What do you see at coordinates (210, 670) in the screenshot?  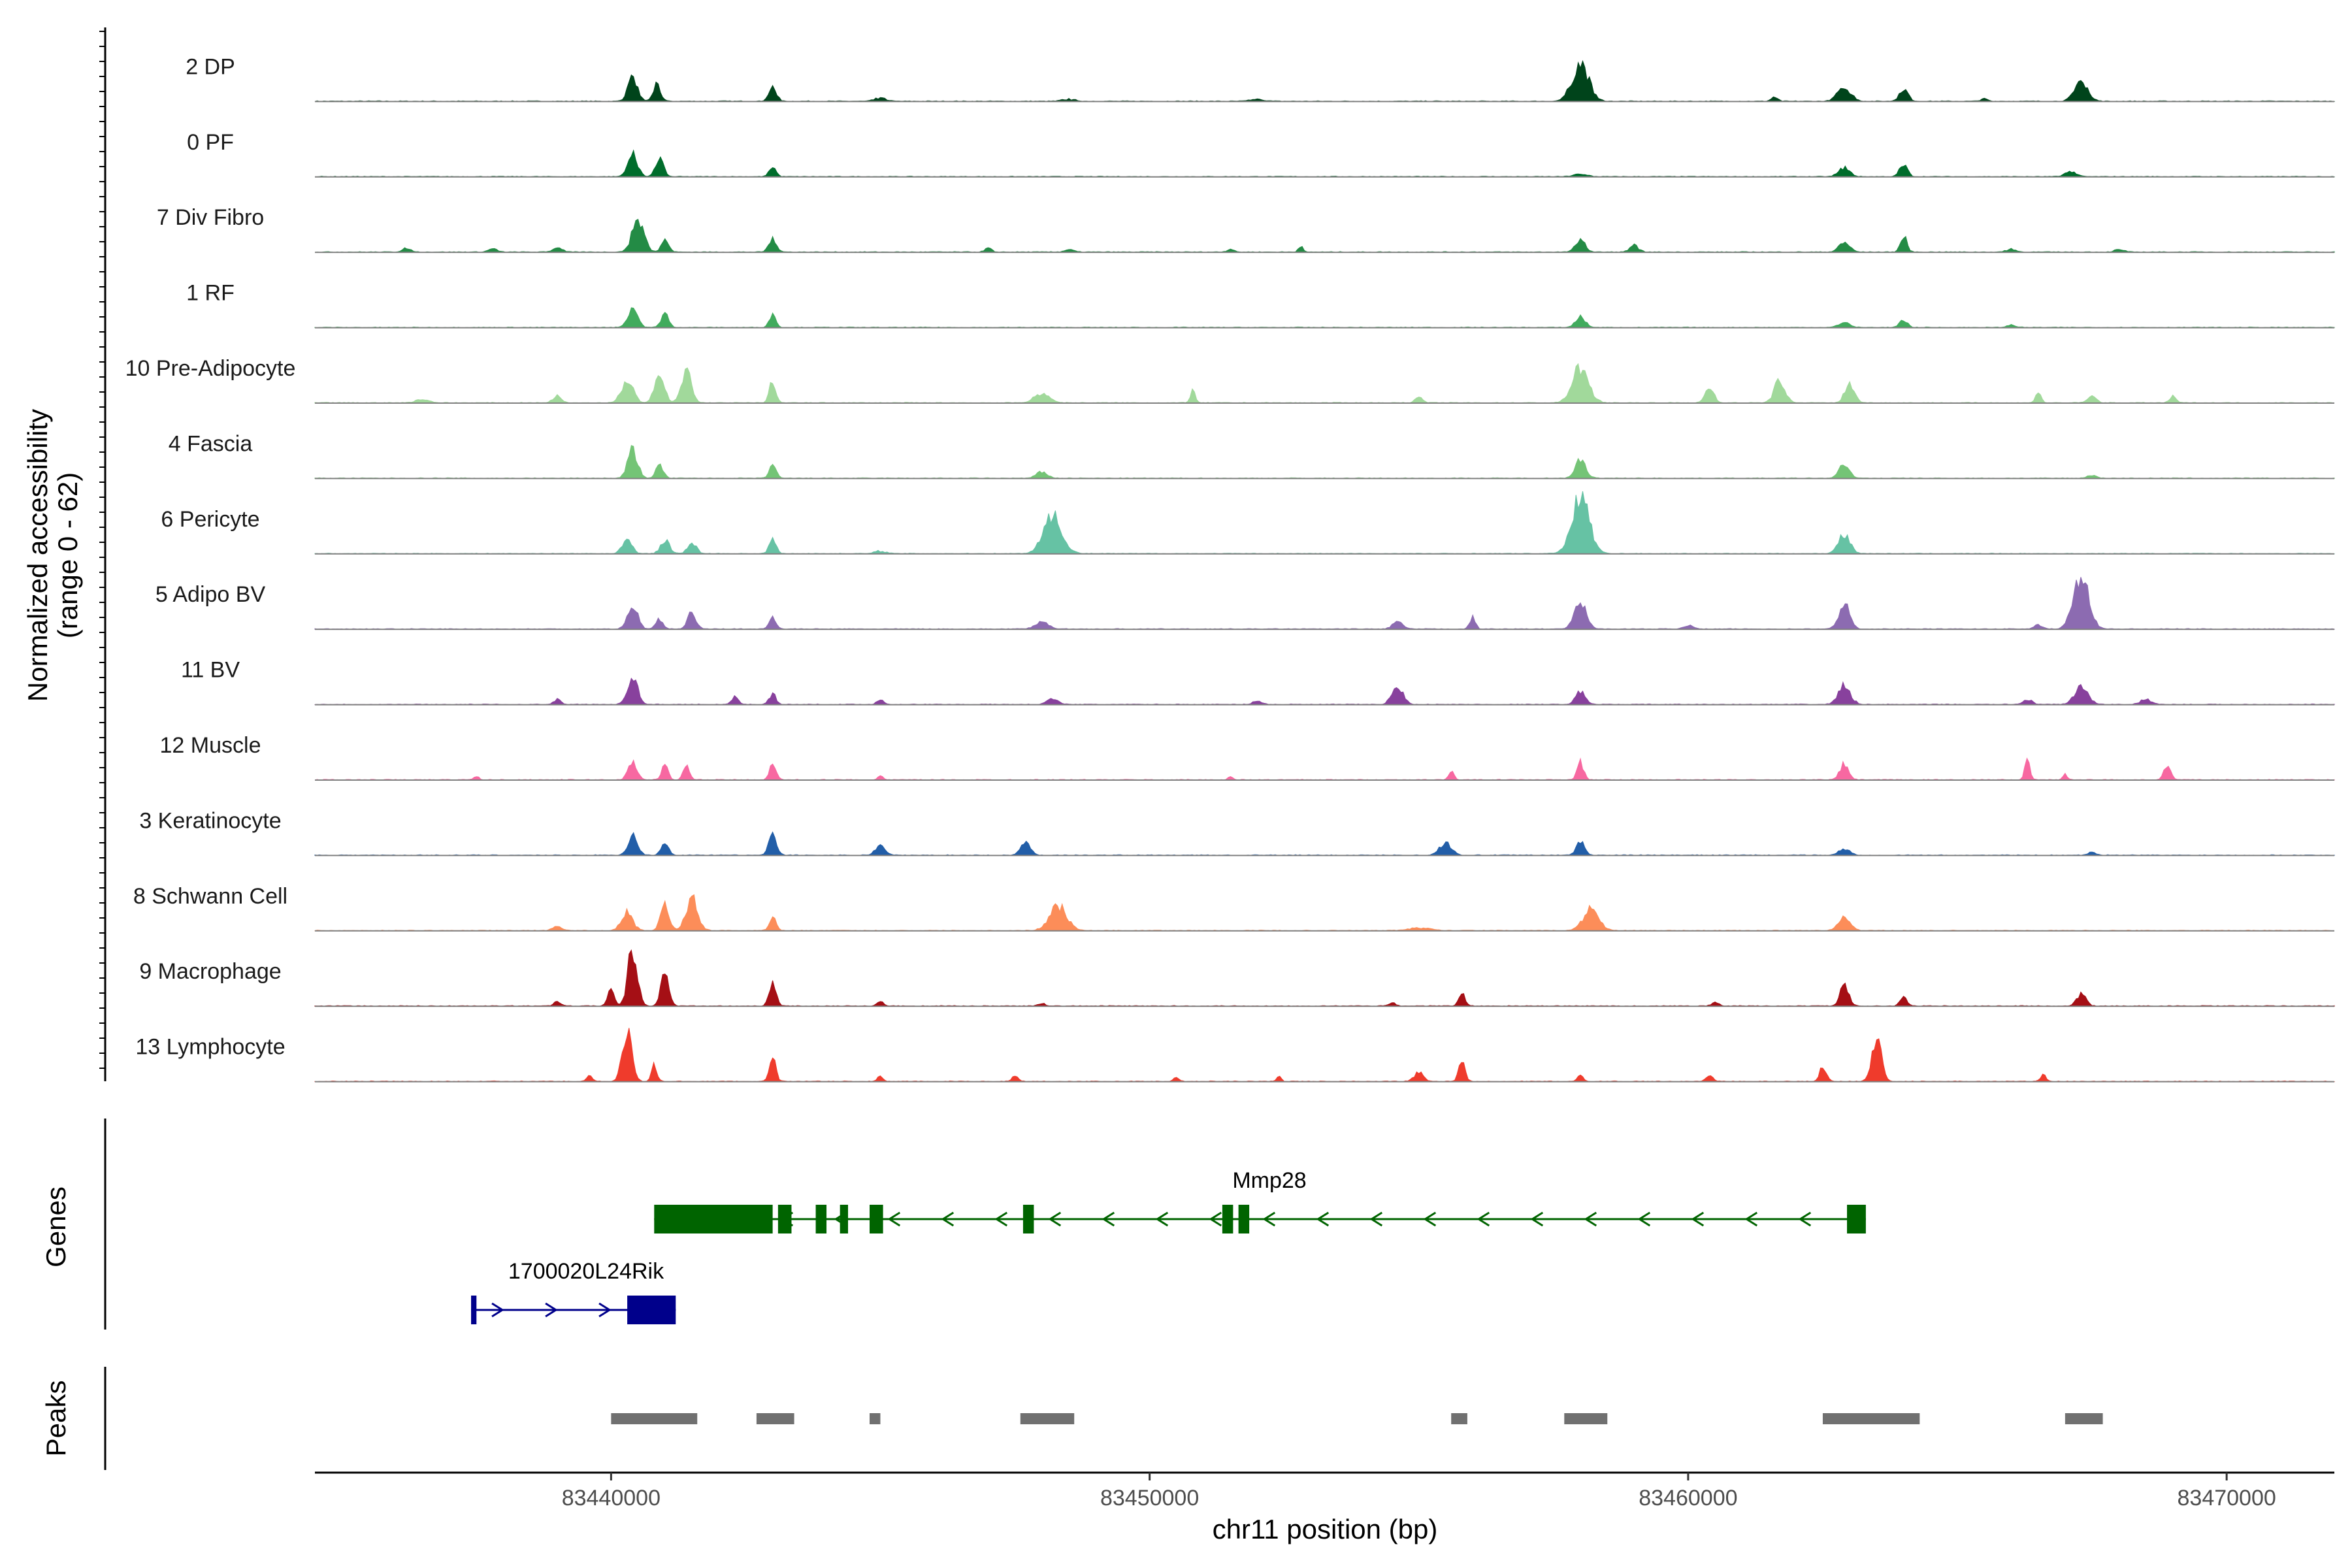 I see `track-label: 11 BV` at bounding box center [210, 670].